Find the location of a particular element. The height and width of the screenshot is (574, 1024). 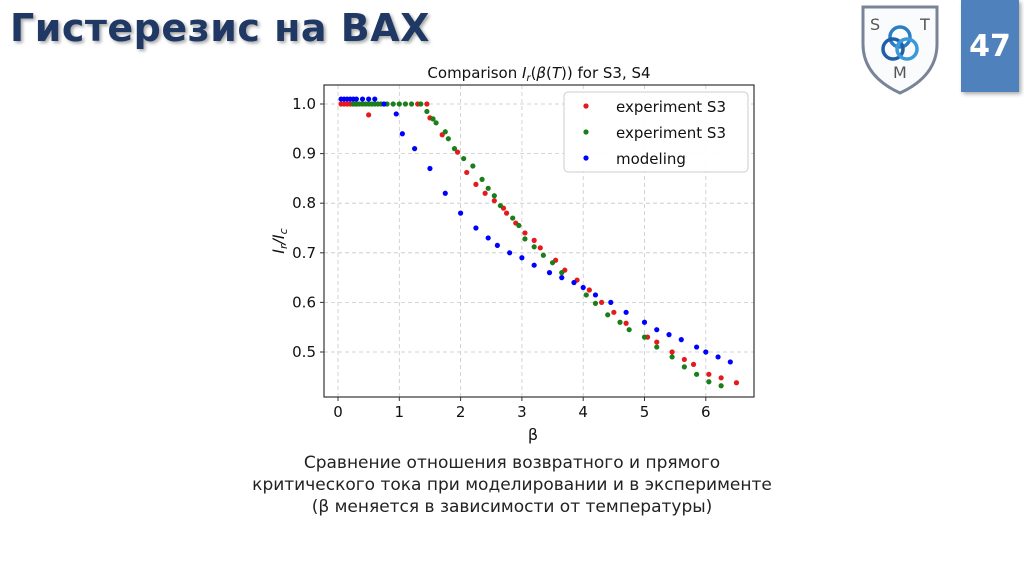

y-tick-label: 0.7 is located at coordinates (304, 253).